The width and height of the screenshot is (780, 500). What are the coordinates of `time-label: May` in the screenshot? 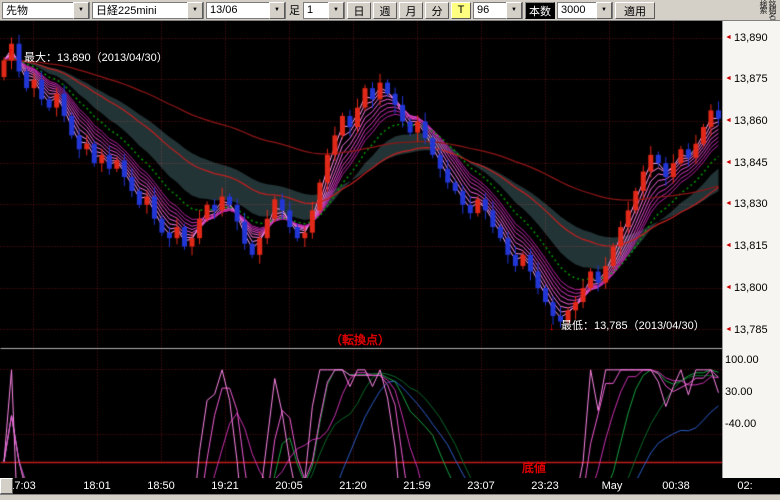 It's located at (612, 486).